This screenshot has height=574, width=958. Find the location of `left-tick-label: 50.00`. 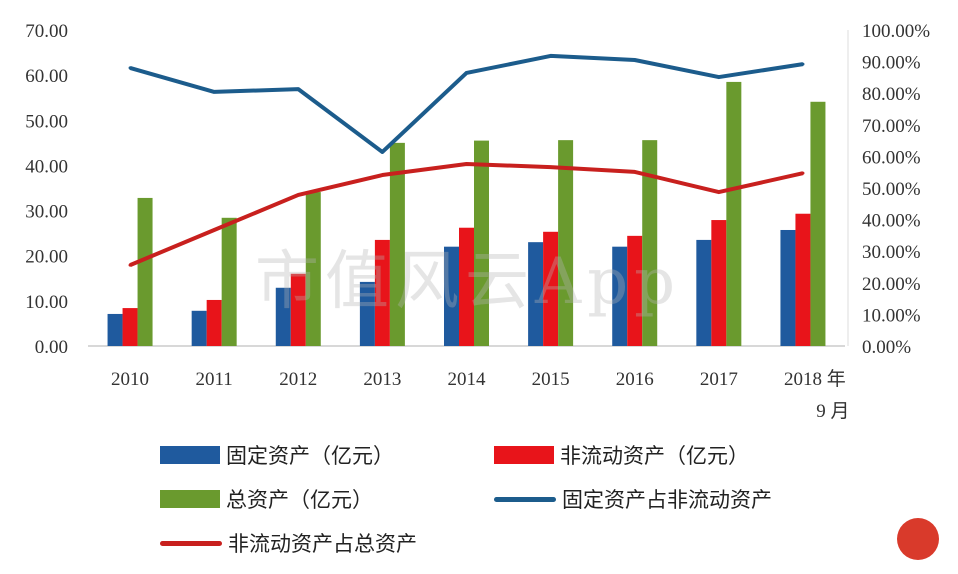

left-tick-label: 50.00 is located at coordinates (46, 121).